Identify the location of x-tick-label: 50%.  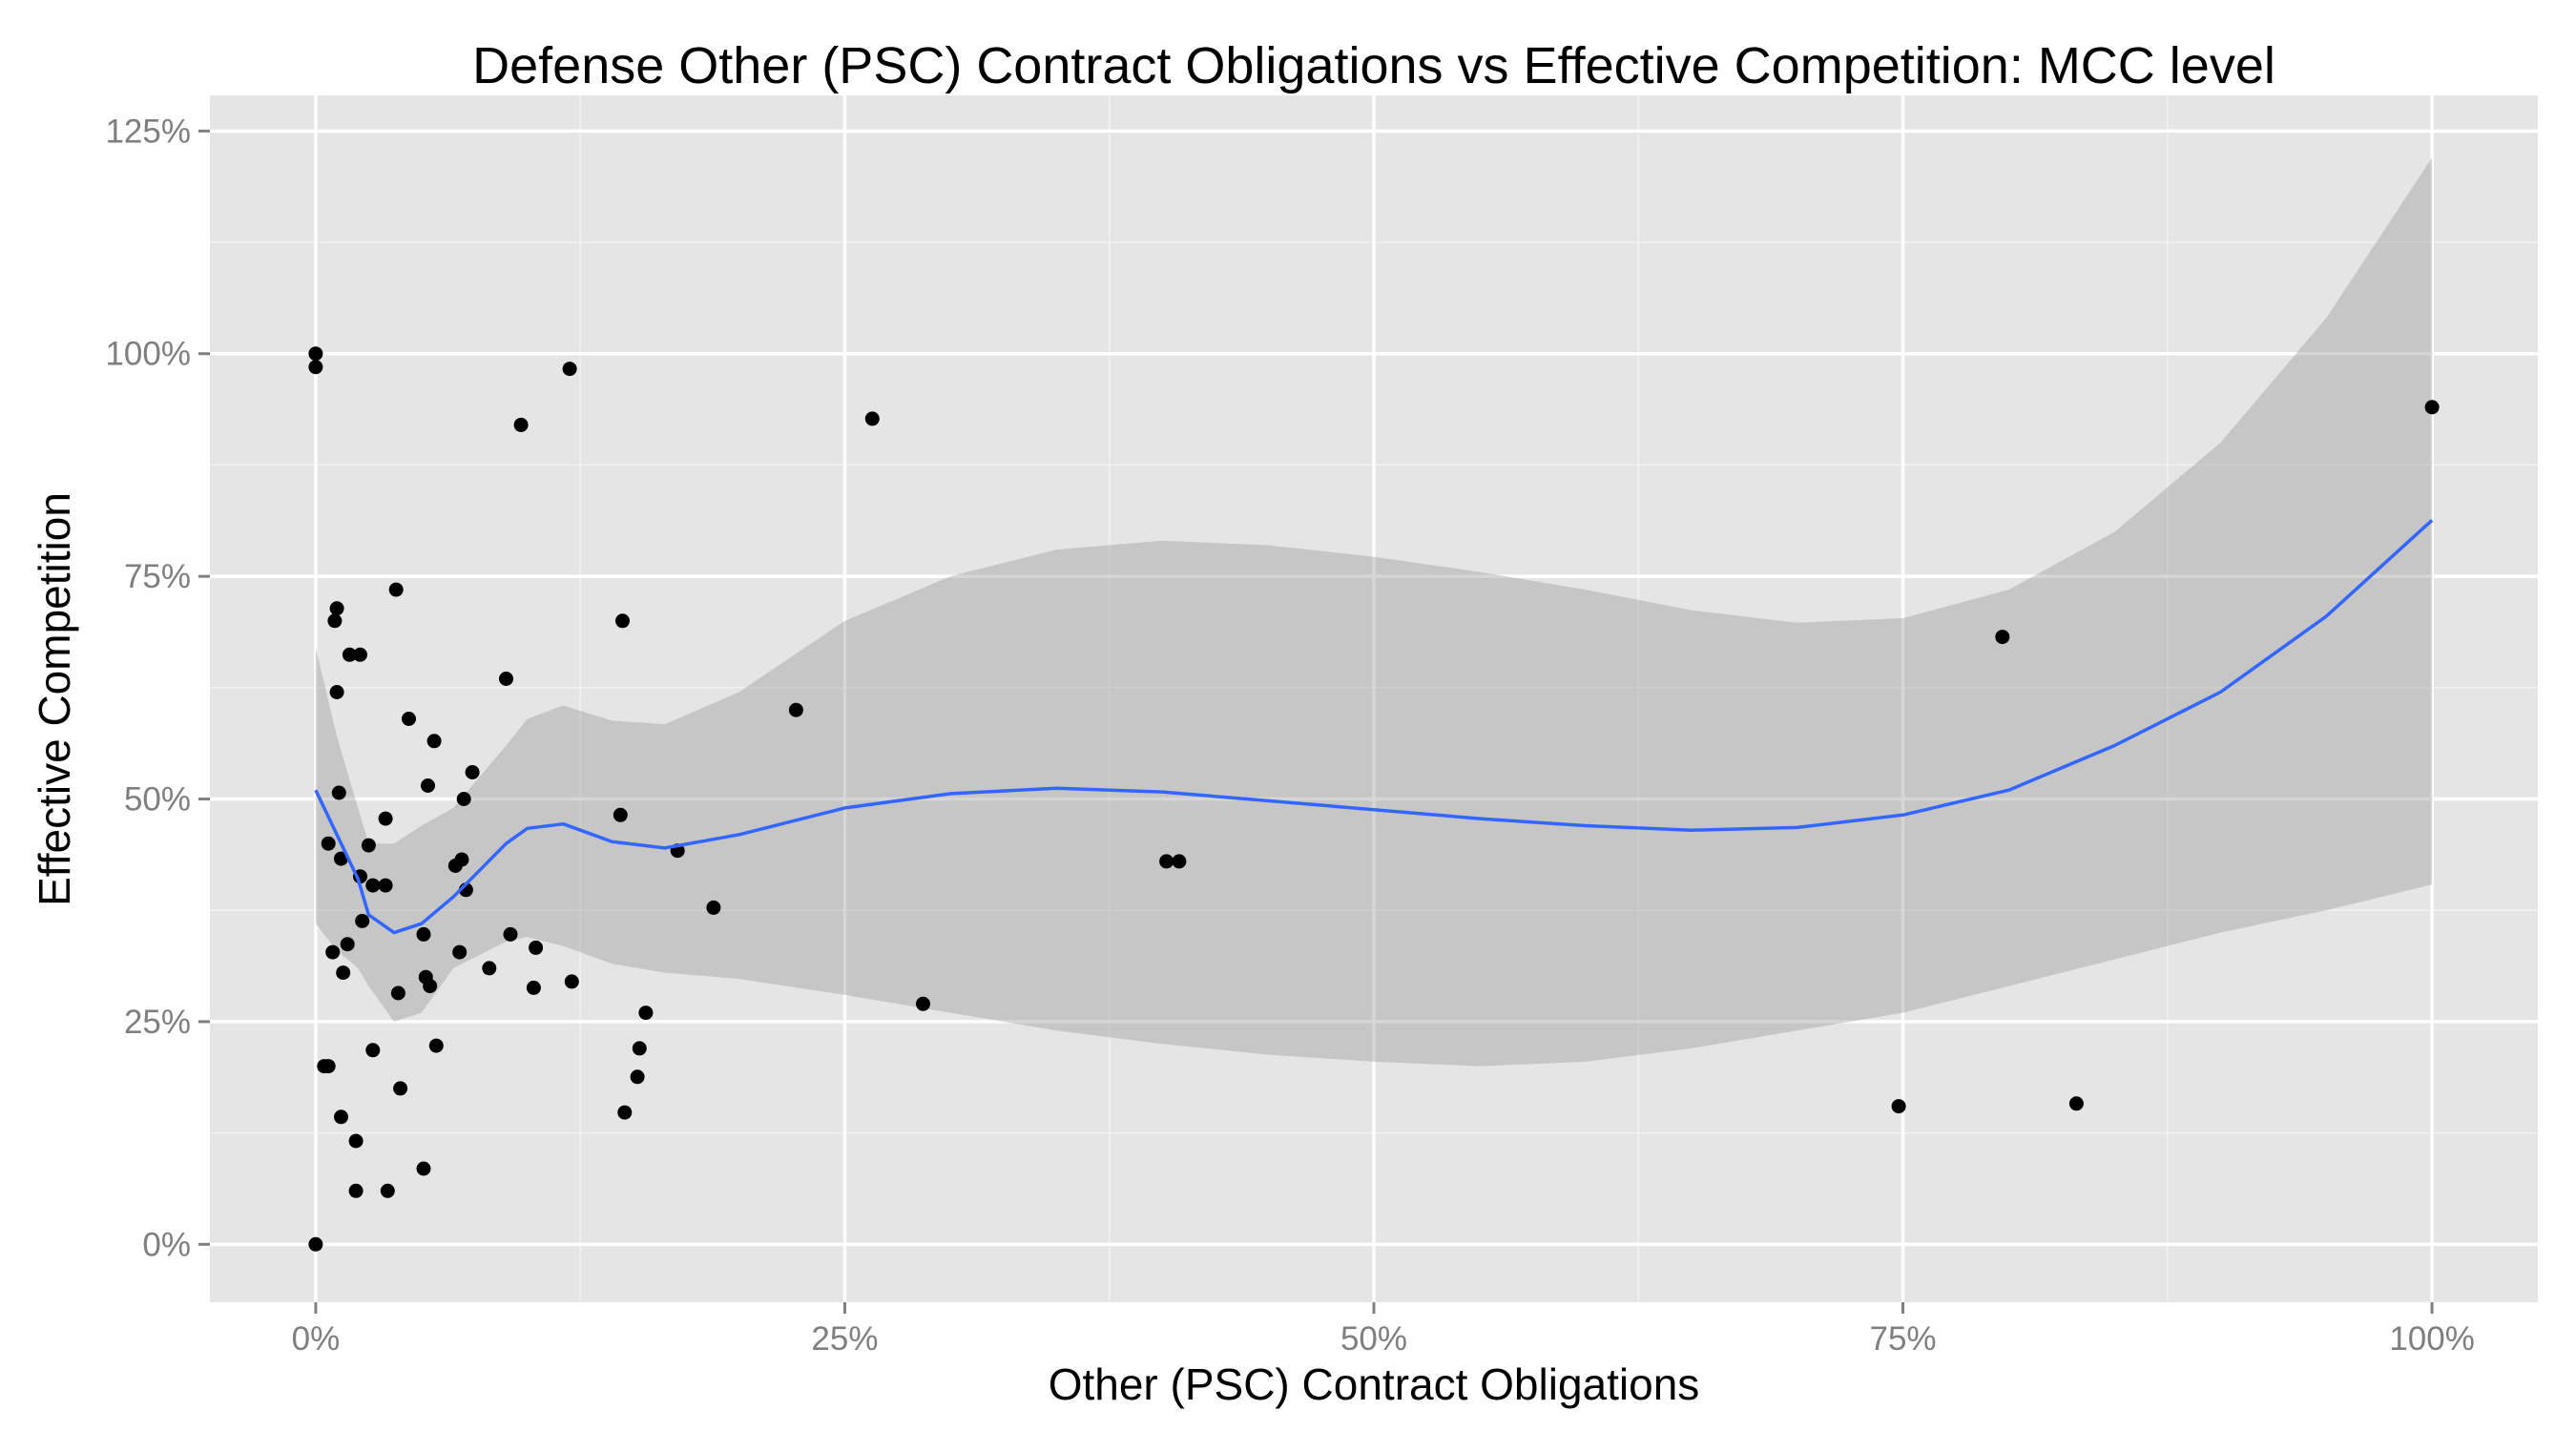
(1373, 1339).